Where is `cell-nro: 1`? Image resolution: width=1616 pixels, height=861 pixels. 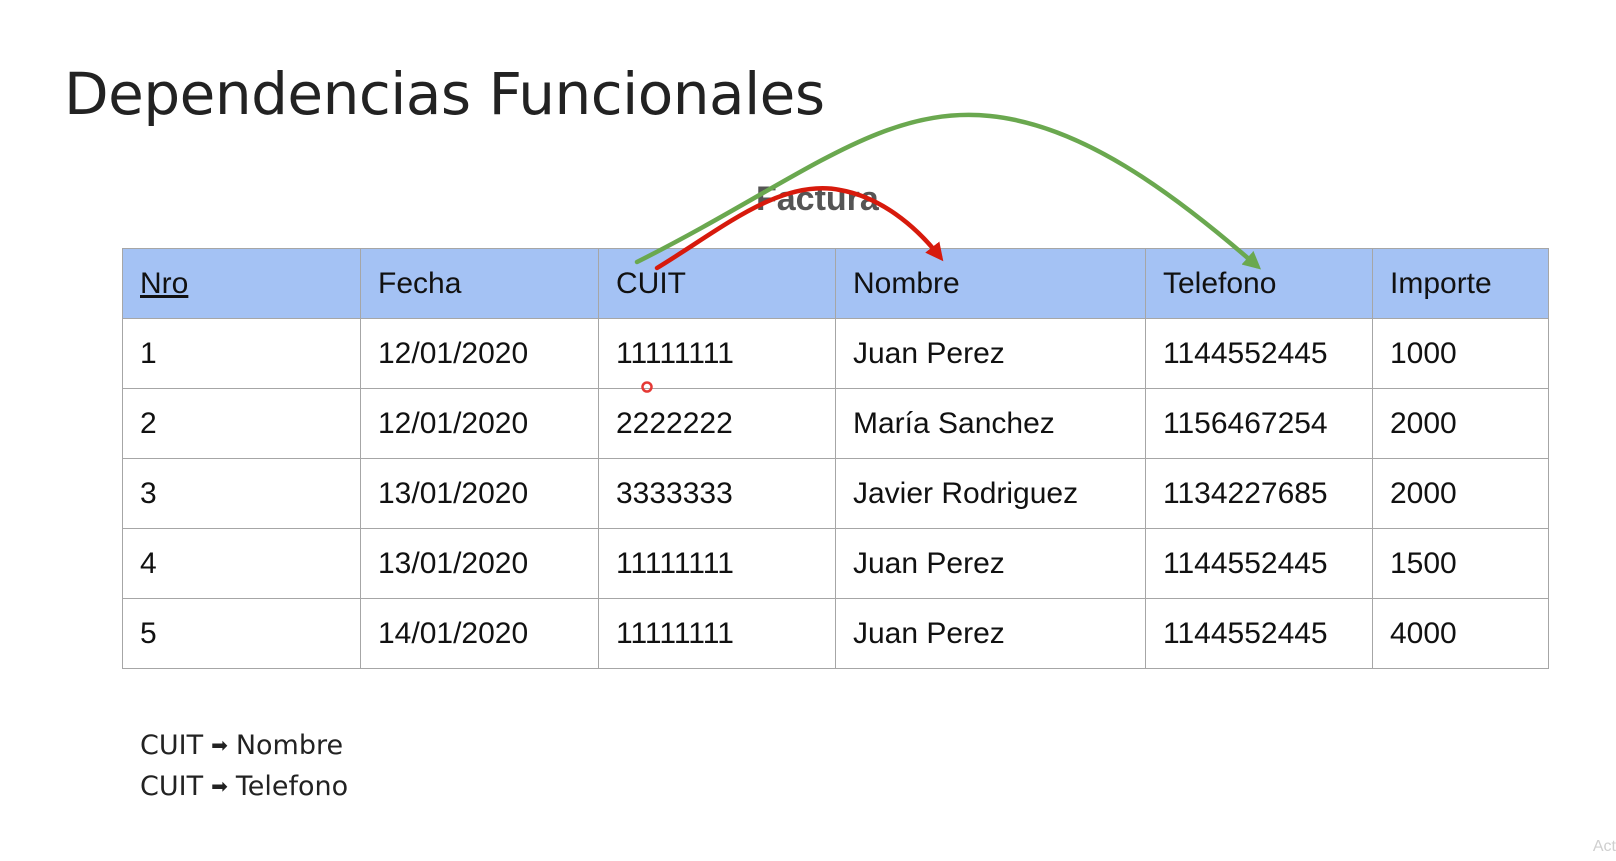
cell-nro: 1 is located at coordinates (241, 353).